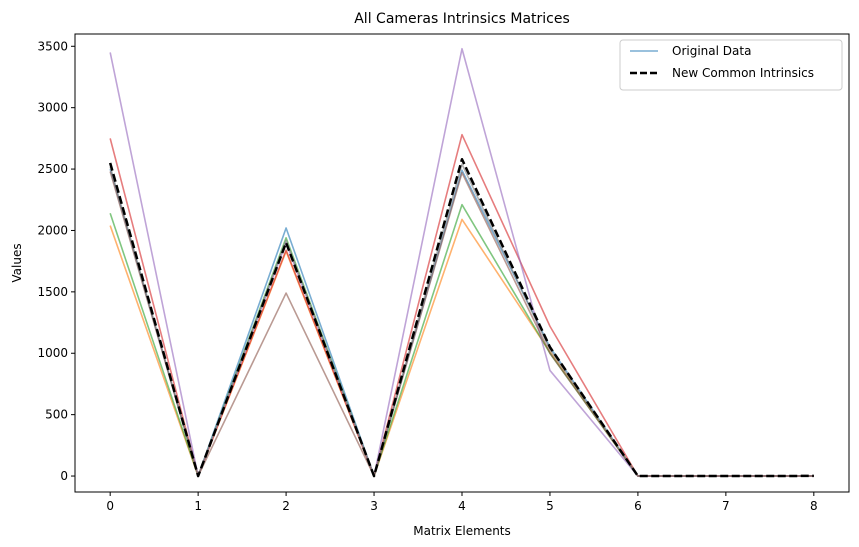 The image size is (859, 547). Describe the element at coordinates (110, 506) in the screenshot. I see `x-tick-label: 0` at that location.